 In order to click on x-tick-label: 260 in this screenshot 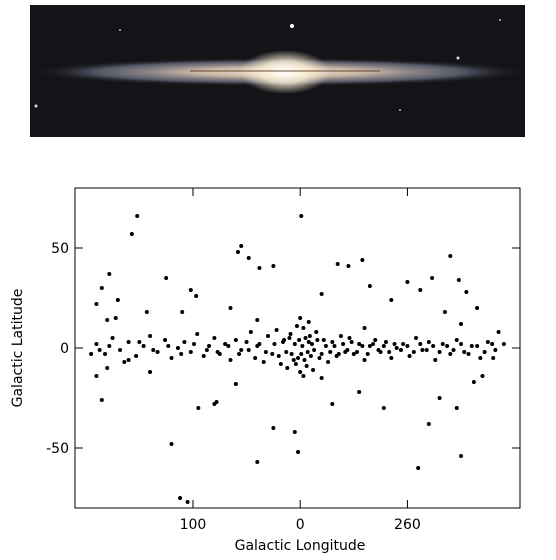, I will do `click(407, 525)`.